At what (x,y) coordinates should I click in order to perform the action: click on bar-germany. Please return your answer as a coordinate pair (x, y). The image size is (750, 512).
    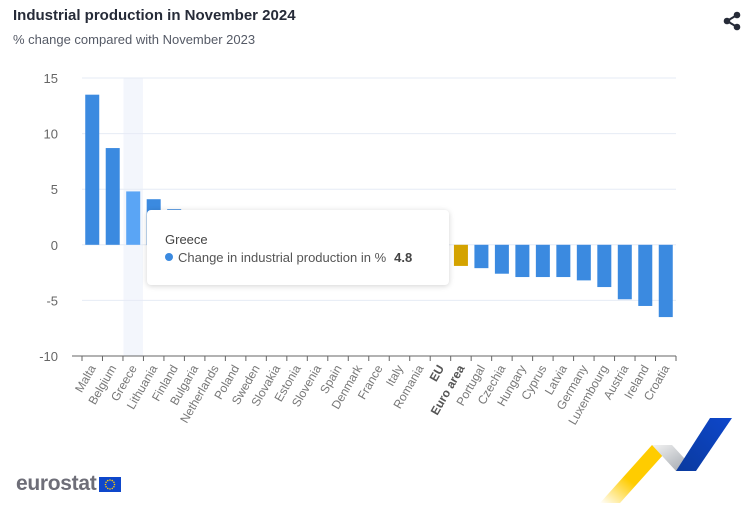
    Looking at the image, I should click on (583, 262).